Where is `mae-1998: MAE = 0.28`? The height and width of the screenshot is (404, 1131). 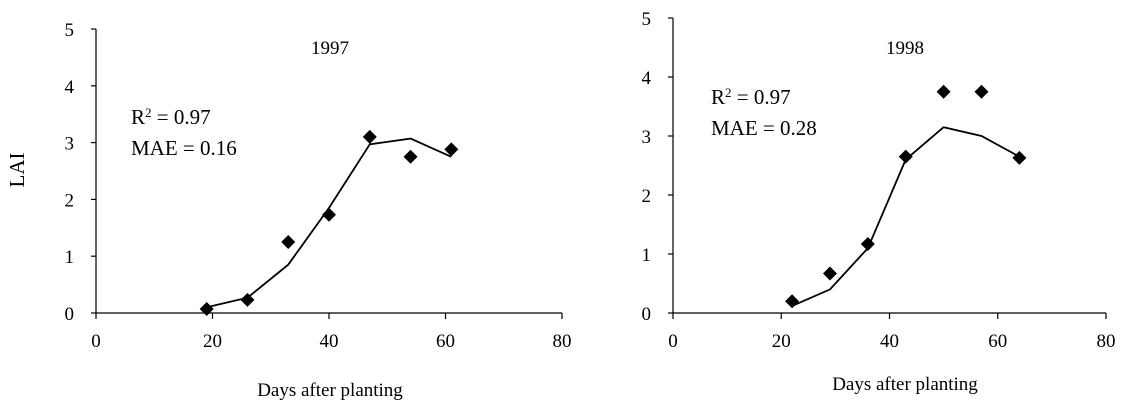
mae-1998: MAE = 0.28 is located at coordinates (764, 128).